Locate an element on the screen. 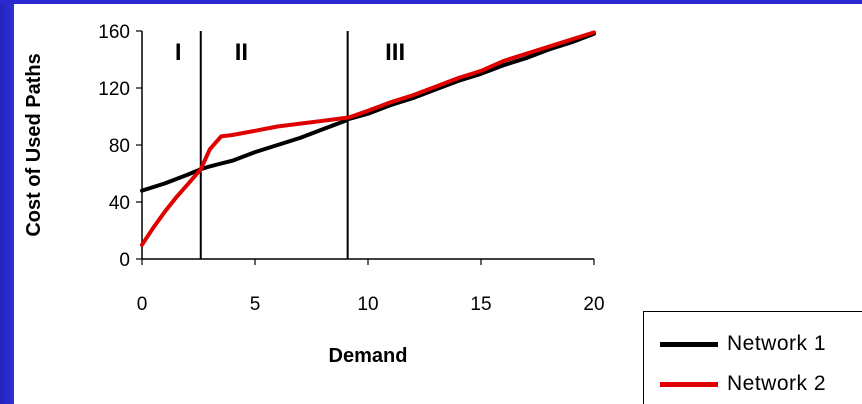 This screenshot has height=404, width=862. y-tick-label: 80 is located at coordinates (119, 146).